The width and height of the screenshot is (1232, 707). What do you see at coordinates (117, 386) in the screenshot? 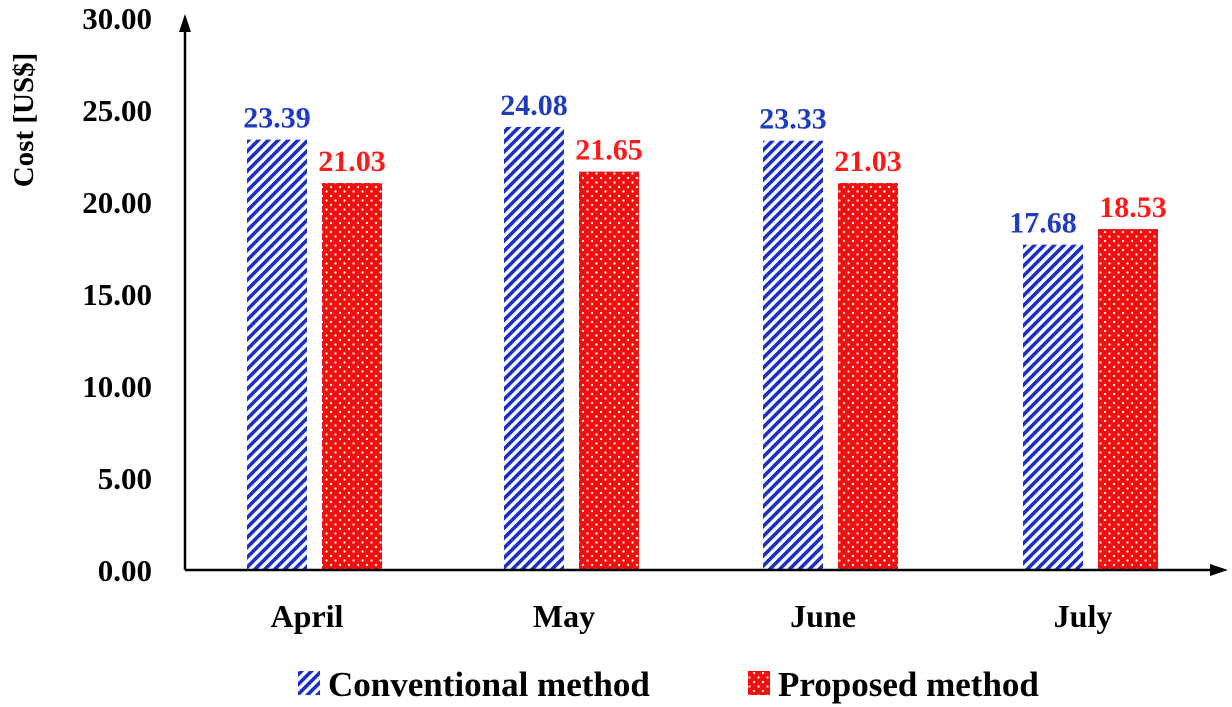
I see `y-tick-label: 10.00` at bounding box center [117, 386].